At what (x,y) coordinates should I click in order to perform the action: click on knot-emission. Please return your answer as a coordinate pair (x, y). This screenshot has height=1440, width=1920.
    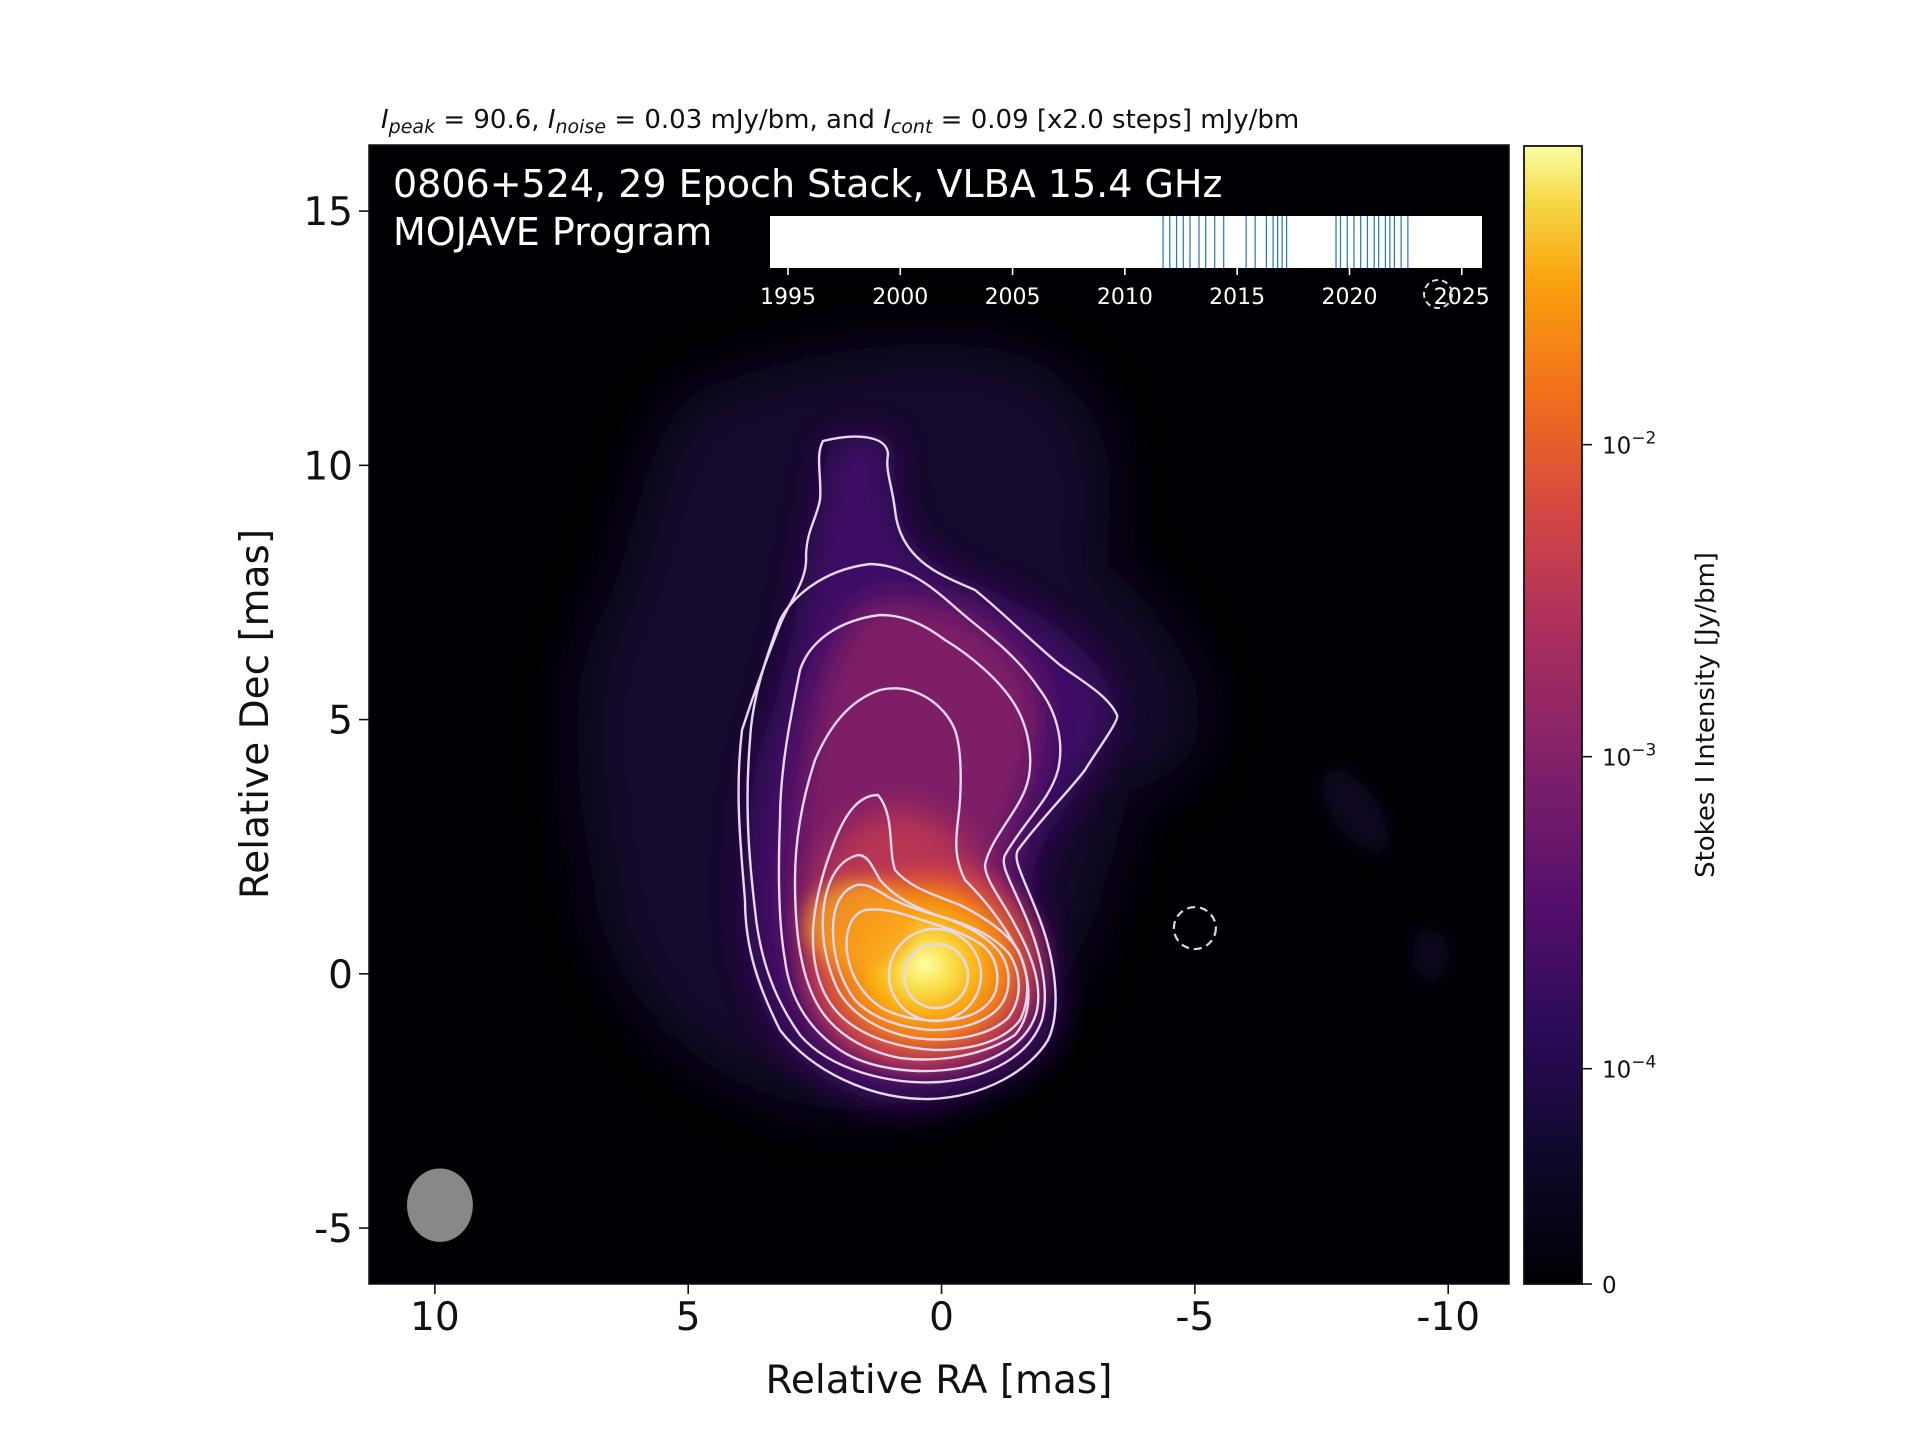
    Looking at the image, I should click on (860, 925).